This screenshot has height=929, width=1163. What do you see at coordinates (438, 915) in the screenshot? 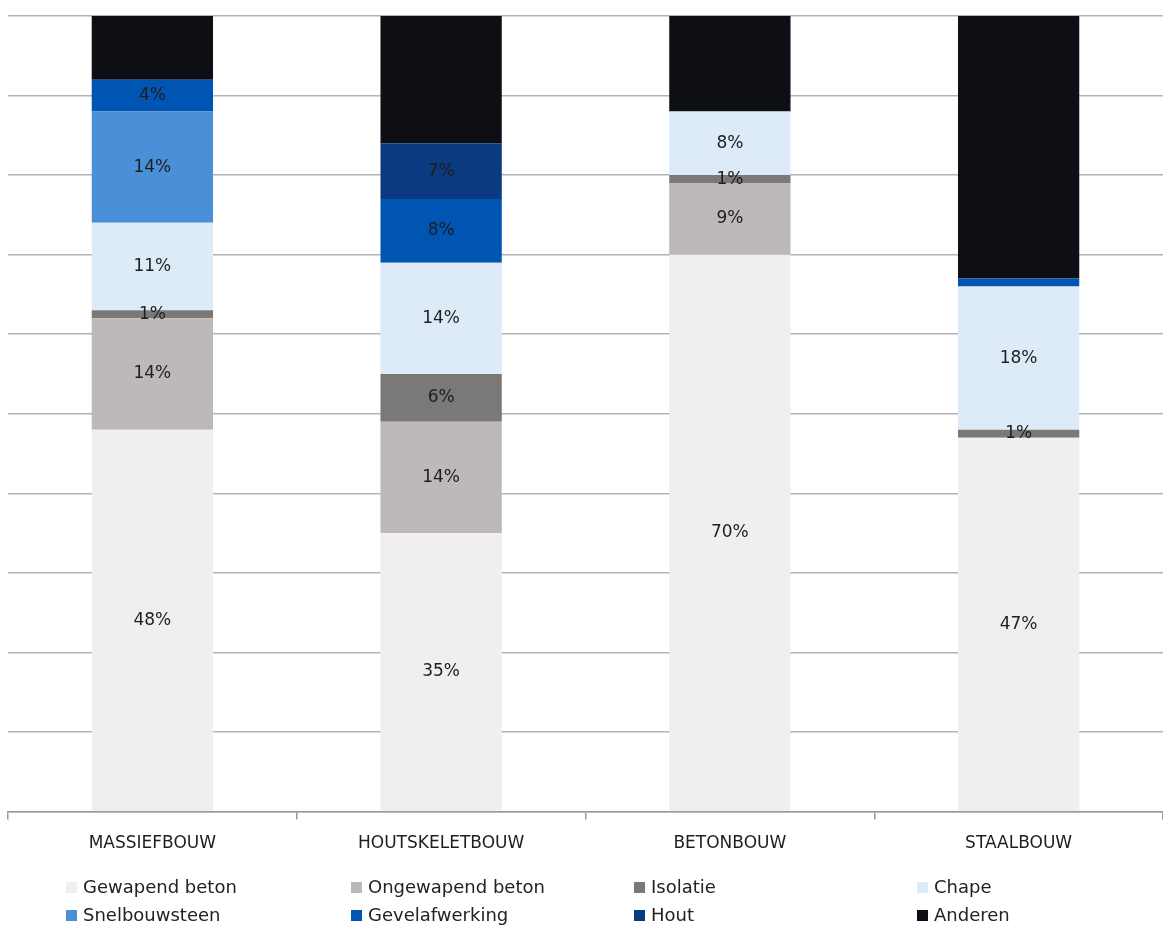
I see `legend-label: Gevelafwerking` at bounding box center [438, 915].